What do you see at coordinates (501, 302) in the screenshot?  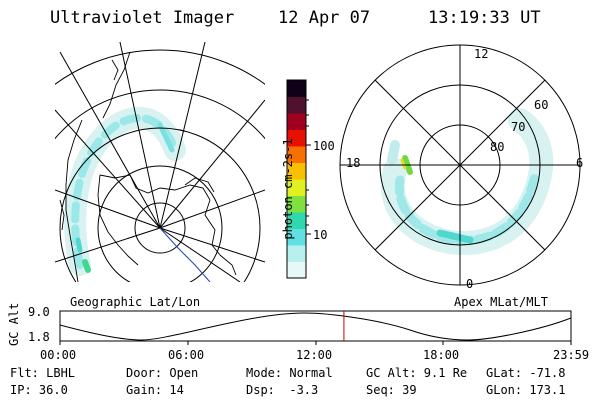 I see `mlt-caption: Apex MLat/MLT` at bounding box center [501, 302].